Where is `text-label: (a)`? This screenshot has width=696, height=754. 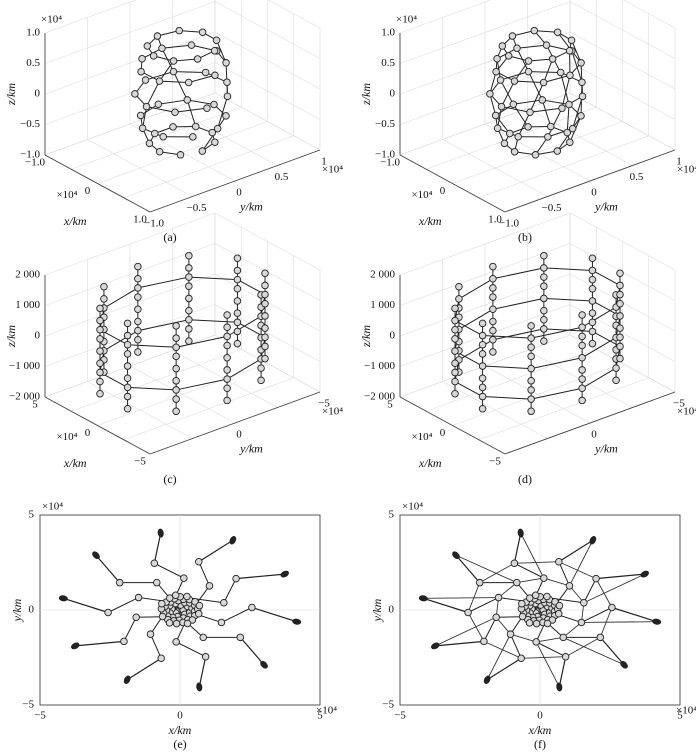
text-label: (a) is located at coordinates (169, 237).